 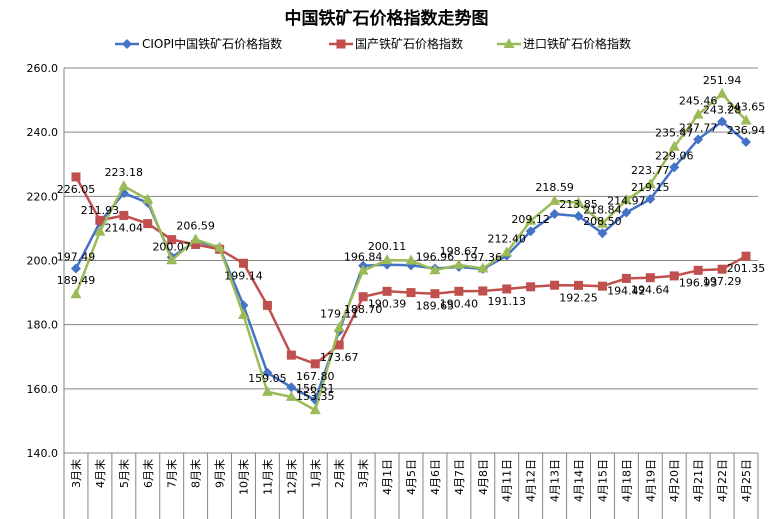 I want to click on legend-layer: CIOPI中国铁矿石价格指数 国产铁矿石价格指数 进口铁矿石价格指数, so click(x=373, y=43).